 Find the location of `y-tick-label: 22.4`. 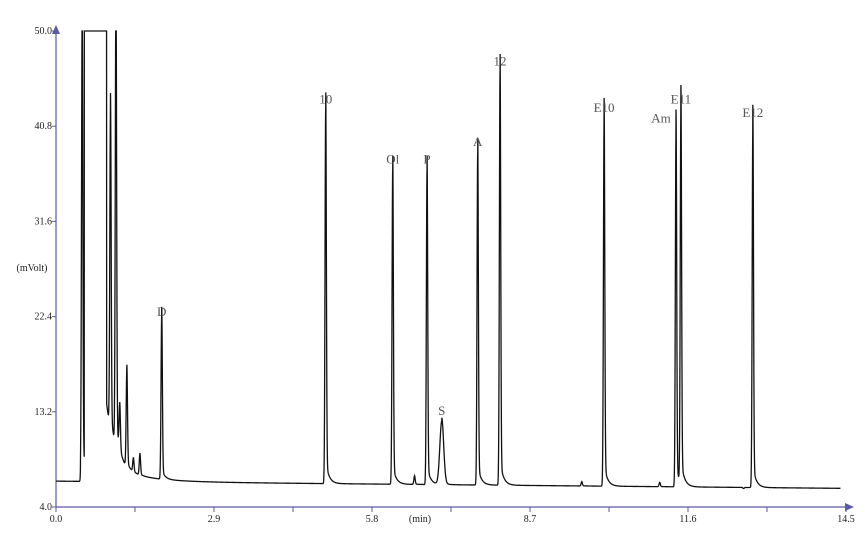

y-tick-label: 22.4 is located at coordinates (44, 317).